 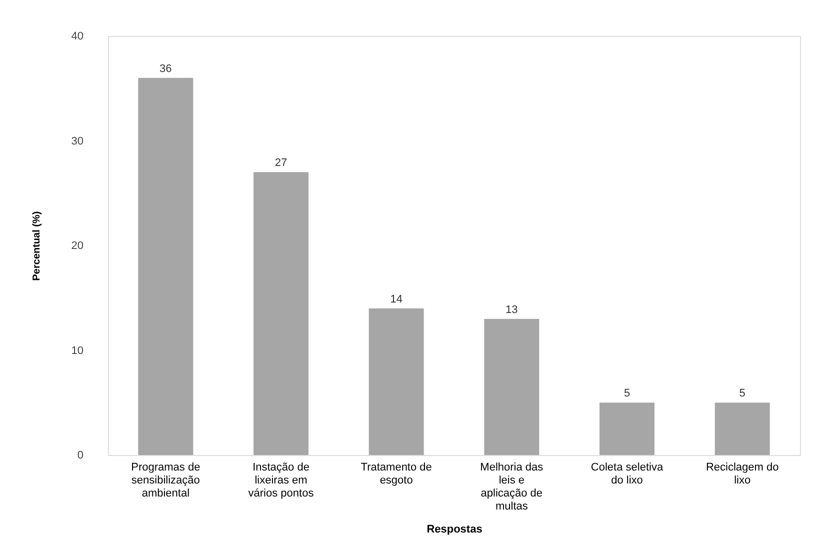 I want to click on x-tick-label: Tratamento de esgoto, so click(x=396, y=474).